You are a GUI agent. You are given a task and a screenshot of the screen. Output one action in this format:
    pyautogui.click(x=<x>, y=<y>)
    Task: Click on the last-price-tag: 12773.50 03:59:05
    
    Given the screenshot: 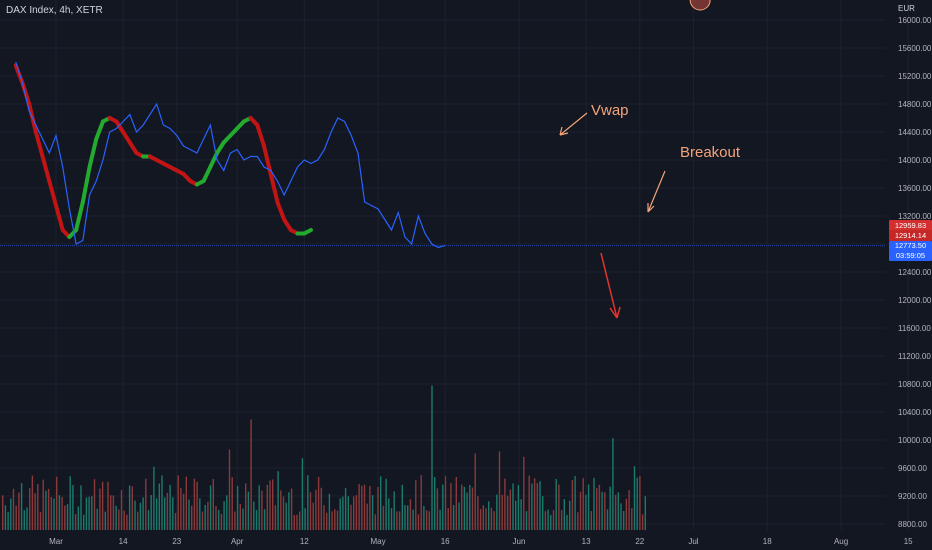 What is the action you would take?
    pyautogui.click(x=910, y=251)
    